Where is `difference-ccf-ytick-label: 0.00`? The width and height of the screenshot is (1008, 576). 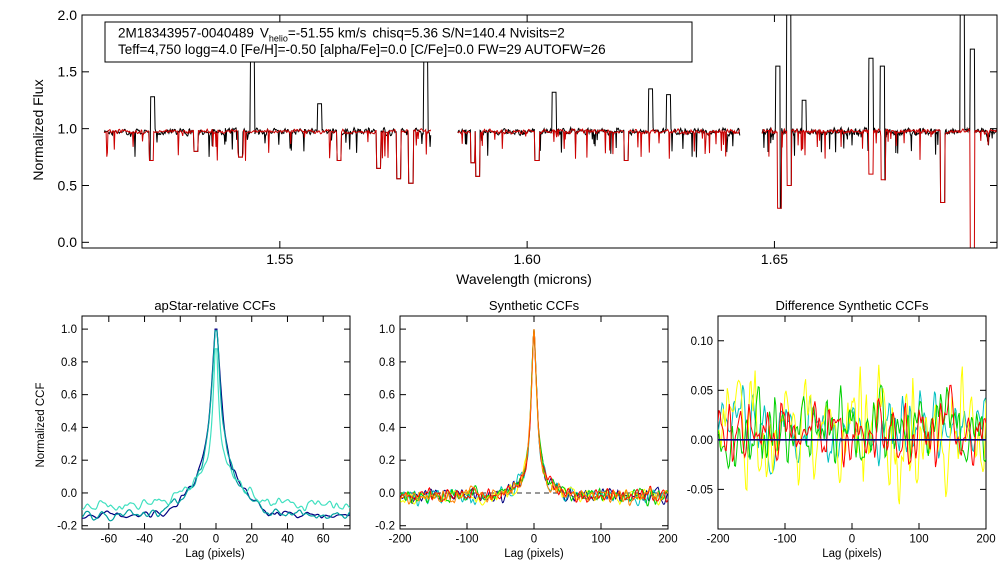
difference-ccf-ytick-label: 0.00 is located at coordinates (702, 441).